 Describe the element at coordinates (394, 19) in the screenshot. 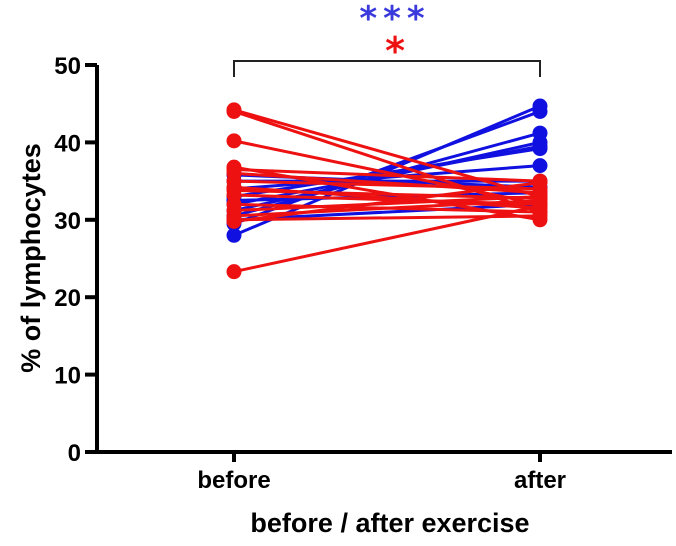

I see `significance-annotation-blue: ***` at that location.